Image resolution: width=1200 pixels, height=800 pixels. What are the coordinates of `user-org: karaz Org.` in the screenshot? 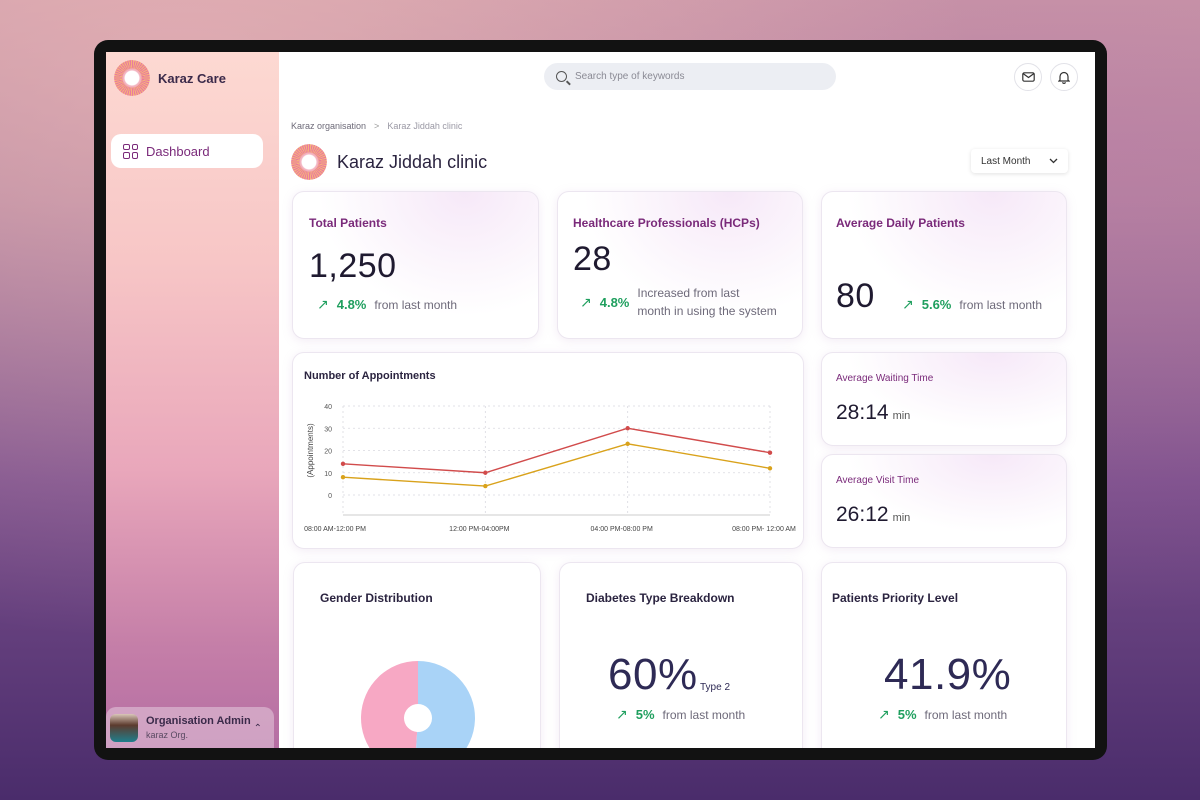 It's located at (167, 735).